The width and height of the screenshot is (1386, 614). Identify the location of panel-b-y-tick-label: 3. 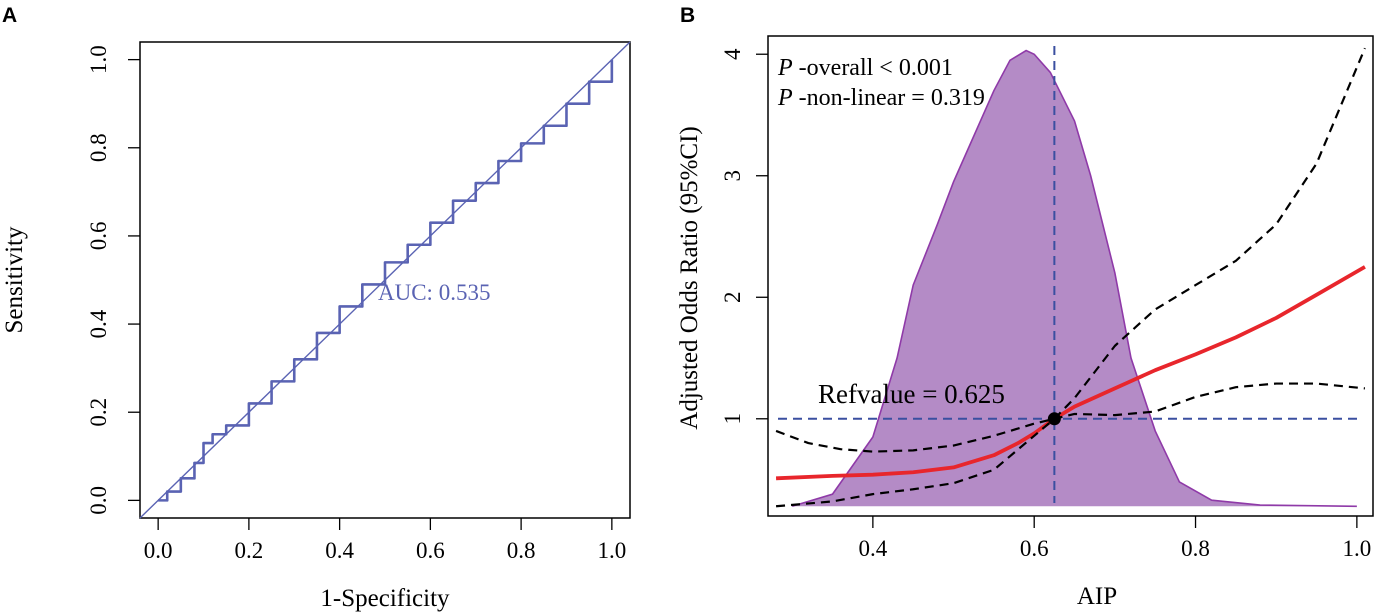
(732, 176).